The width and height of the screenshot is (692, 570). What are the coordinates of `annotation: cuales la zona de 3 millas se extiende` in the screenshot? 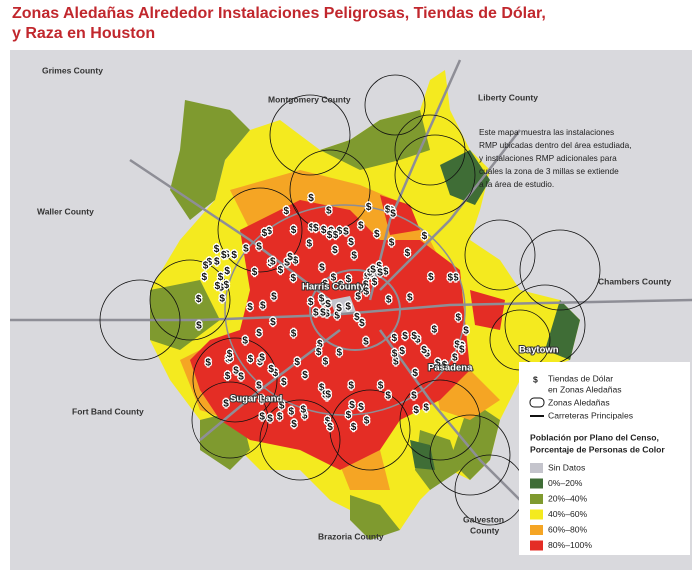 It's located at (549, 171).